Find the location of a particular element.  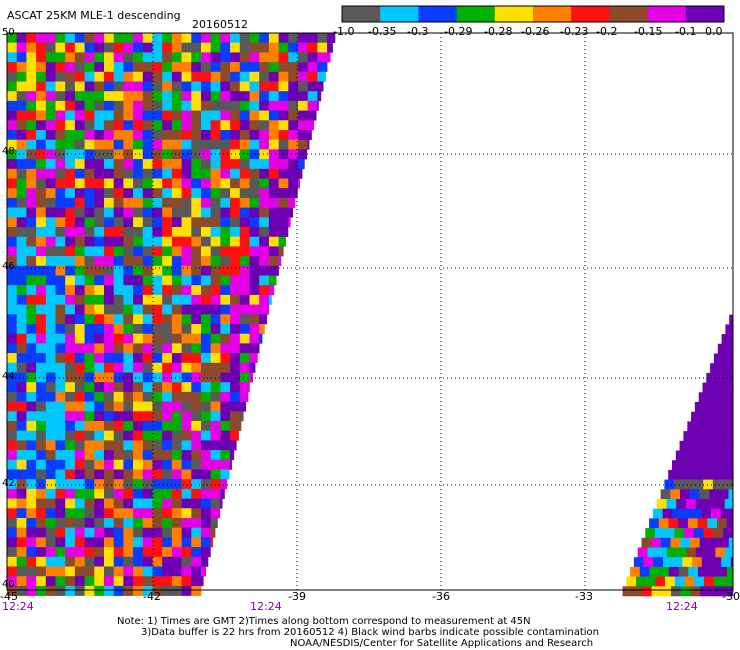

cbar-label: -0.23 is located at coordinates (574, 31).